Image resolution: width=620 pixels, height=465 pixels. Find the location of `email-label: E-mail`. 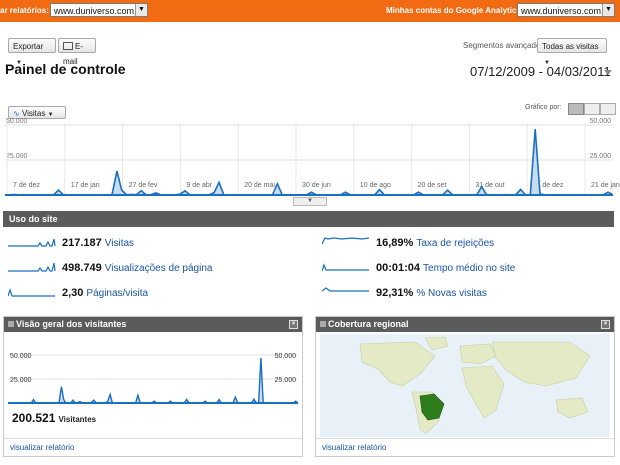

email-label: E-mail is located at coordinates (73, 54).